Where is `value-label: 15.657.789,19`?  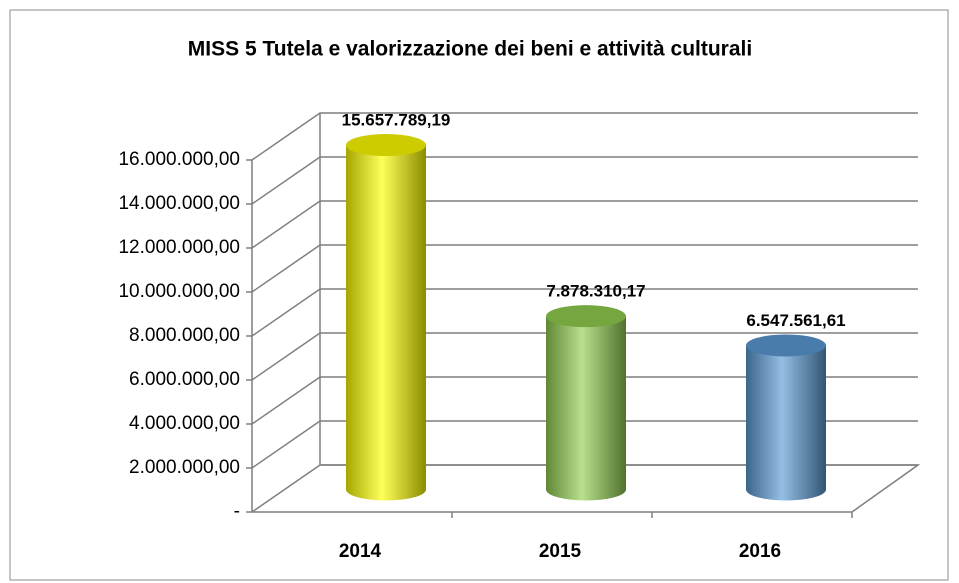
value-label: 15.657.789,19 is located at coordinates (396, 120).